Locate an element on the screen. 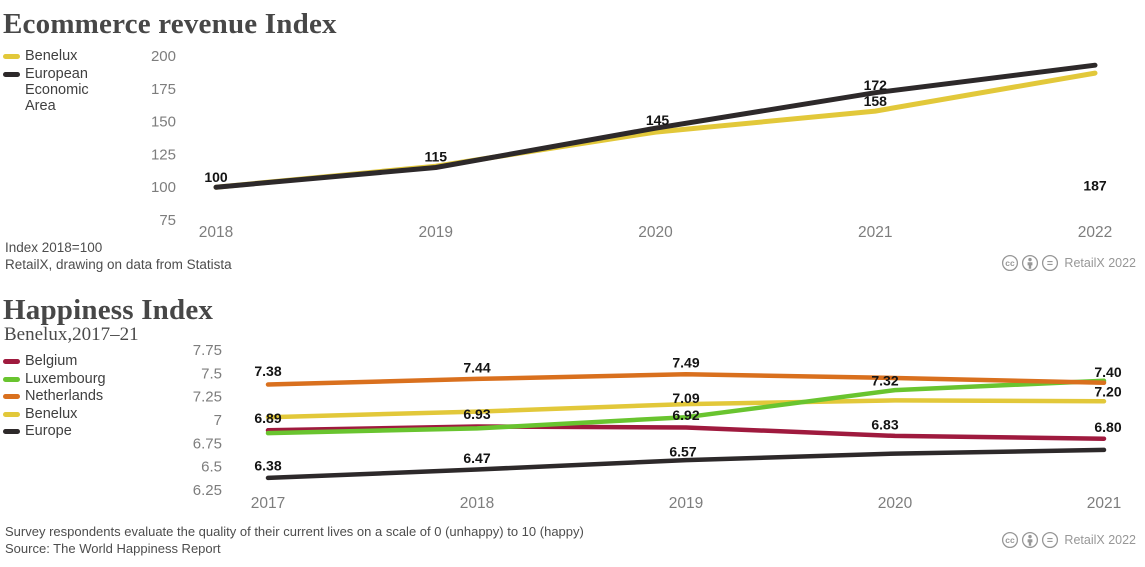 Image resolution: width=1145 pixels, height=567 pixels. data-label: 115 is located at coordinates (435, 157).